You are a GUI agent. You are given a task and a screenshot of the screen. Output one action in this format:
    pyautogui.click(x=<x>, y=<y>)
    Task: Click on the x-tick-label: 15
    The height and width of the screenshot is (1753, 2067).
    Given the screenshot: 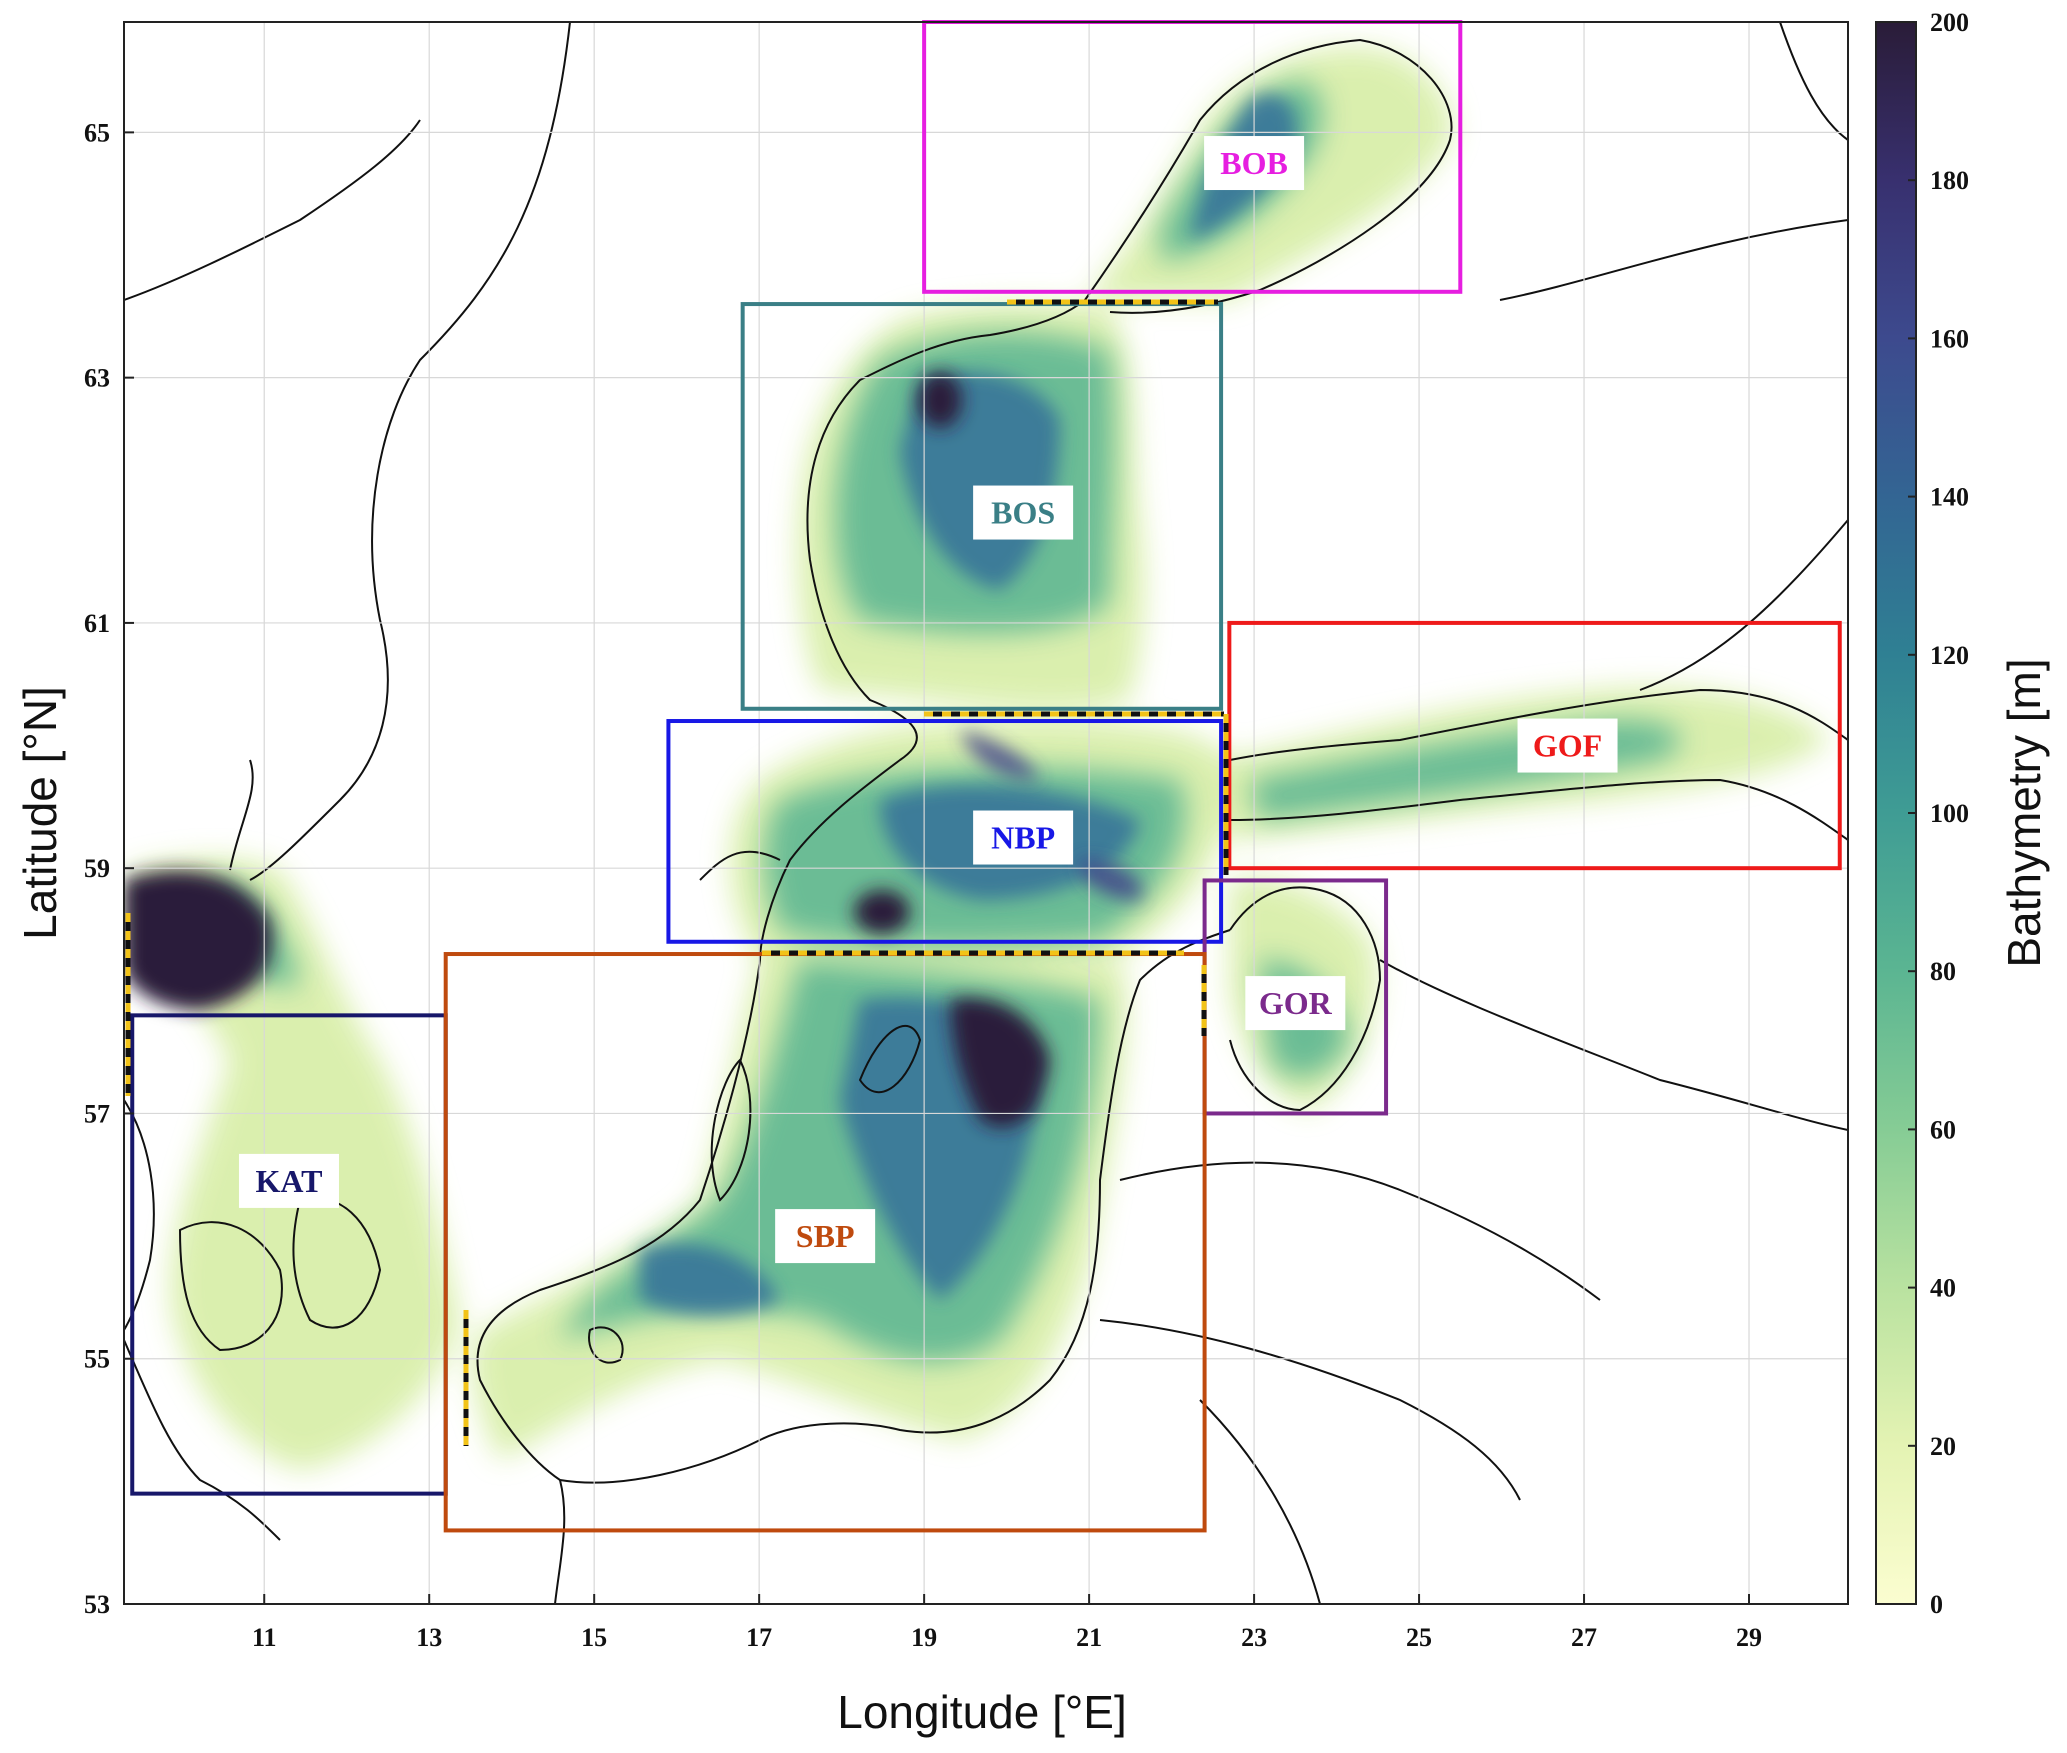 What is the action you would take?
    pyautogui.click(x=594, y=1637)
    